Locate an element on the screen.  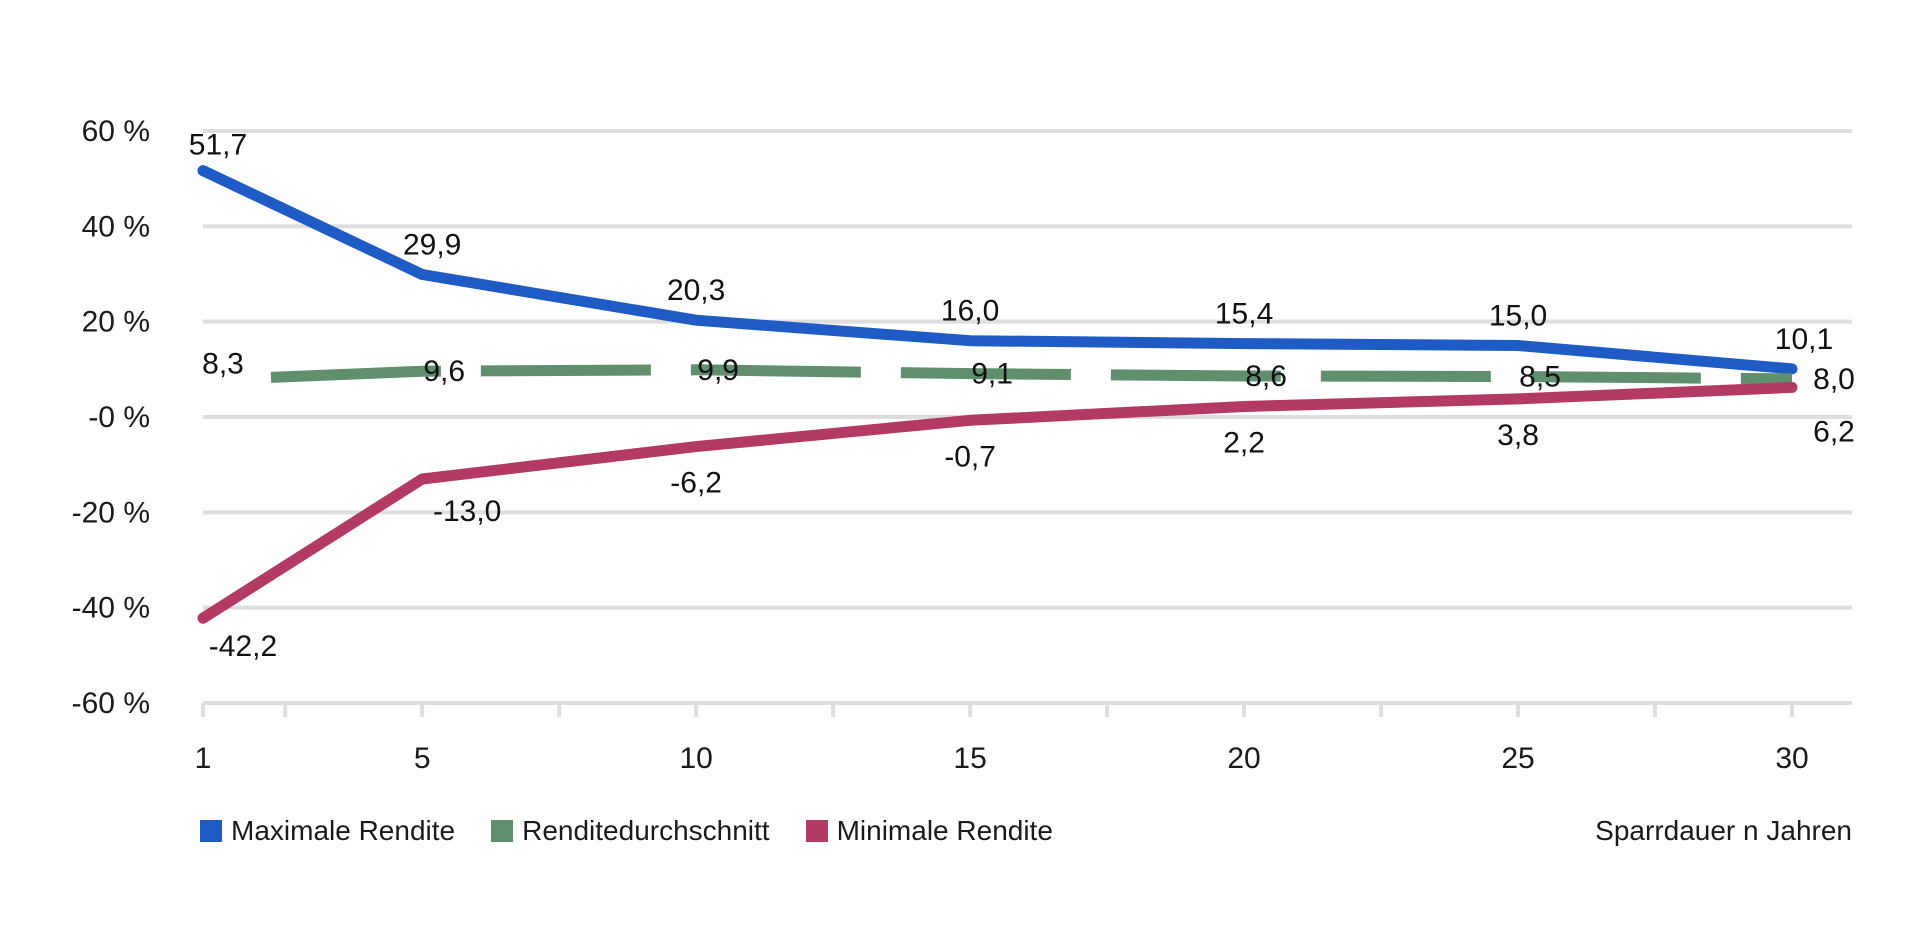
y-tick-label: -40 % is located at coordinates (111, 608).